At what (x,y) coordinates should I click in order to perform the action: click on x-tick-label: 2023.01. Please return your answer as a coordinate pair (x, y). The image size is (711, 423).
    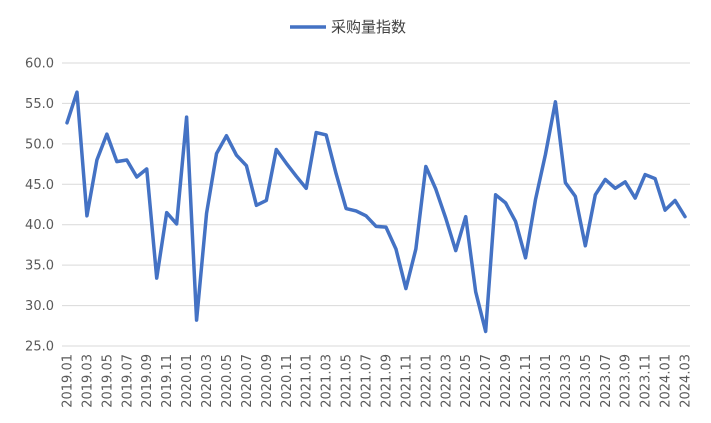
    Looking at the image, I should click on (546, 381).